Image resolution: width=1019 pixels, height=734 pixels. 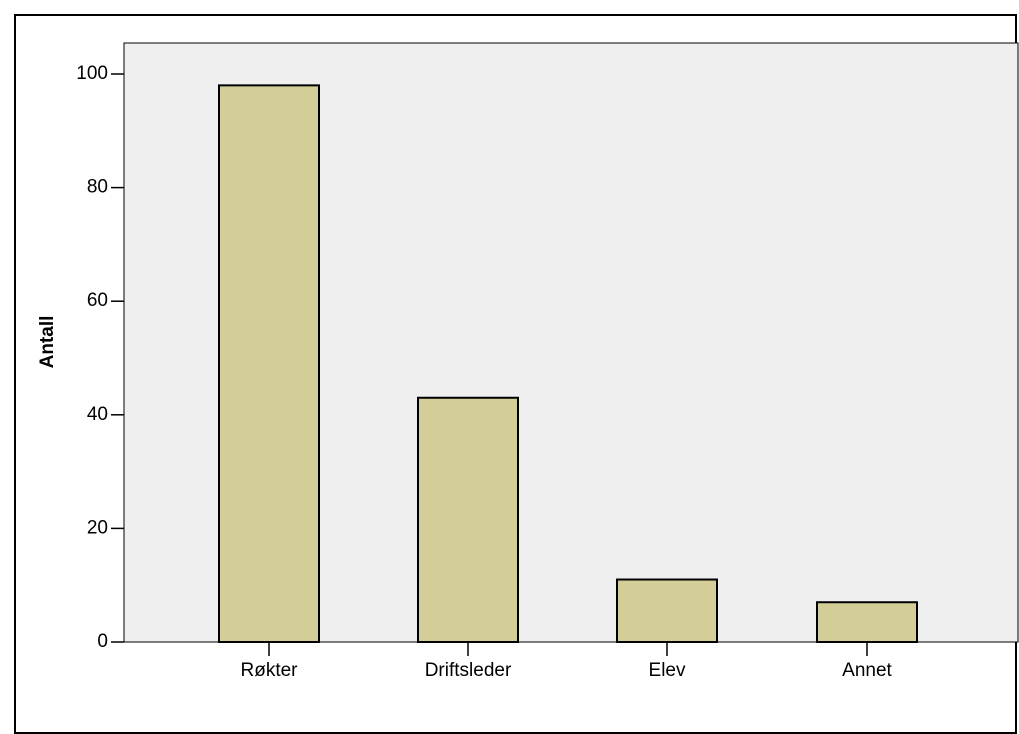 What do you see at coordinates (667, 670) in the screenshot?
I see `x-tick-label: Elev` at bounding box center [667, 670].